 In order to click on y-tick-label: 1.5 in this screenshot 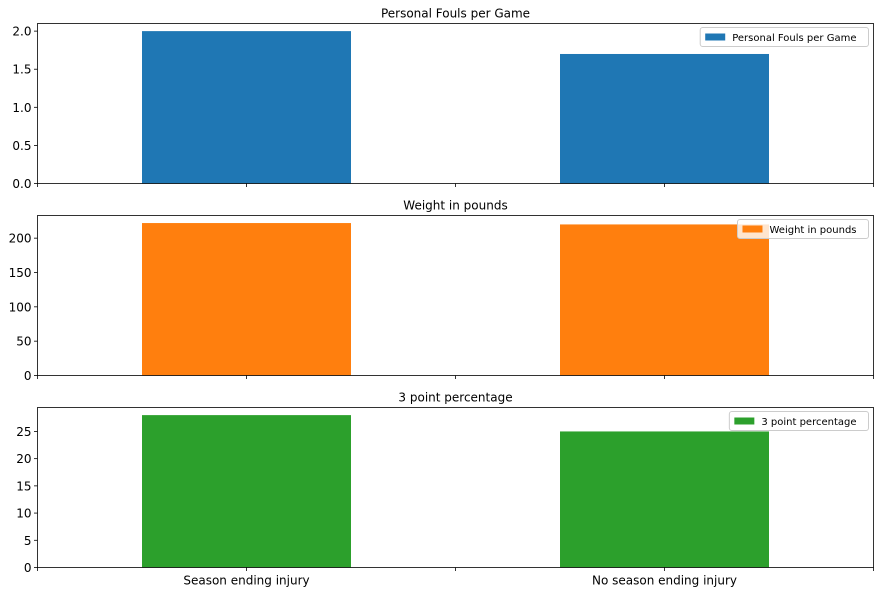, I will do `click(21, 70)`.